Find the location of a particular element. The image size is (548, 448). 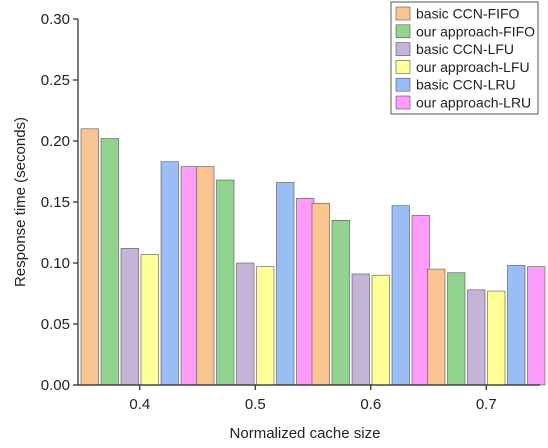

x-ticks: 0.4 0.5 0.6 0.7 is located at coordinates (313, 399).